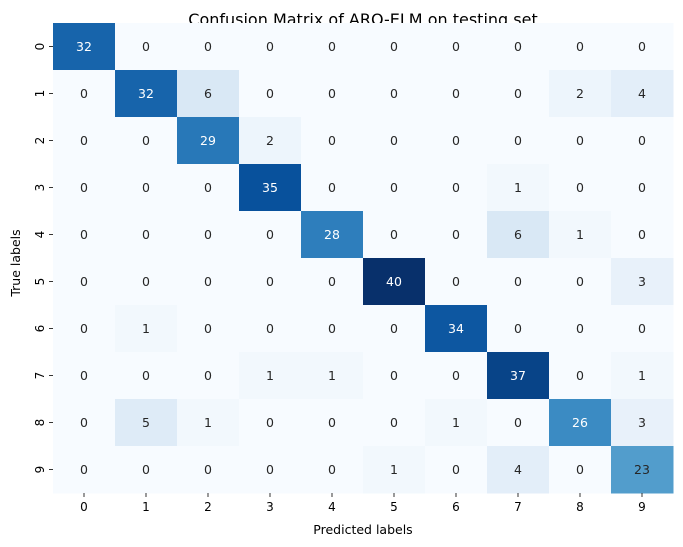  I want to click on y-tick-label-9: 9, so click(40, 470).